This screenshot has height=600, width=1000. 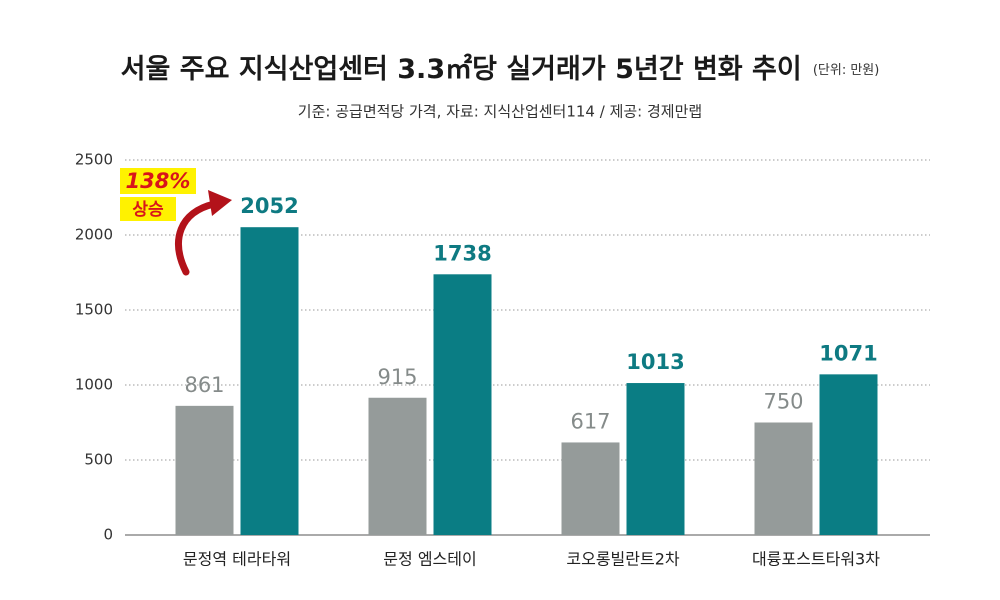 What do you see at coordinates (94, 160) in the screenshot?
I see `y-tick-label: 2500` at bounding box center [94, 160].